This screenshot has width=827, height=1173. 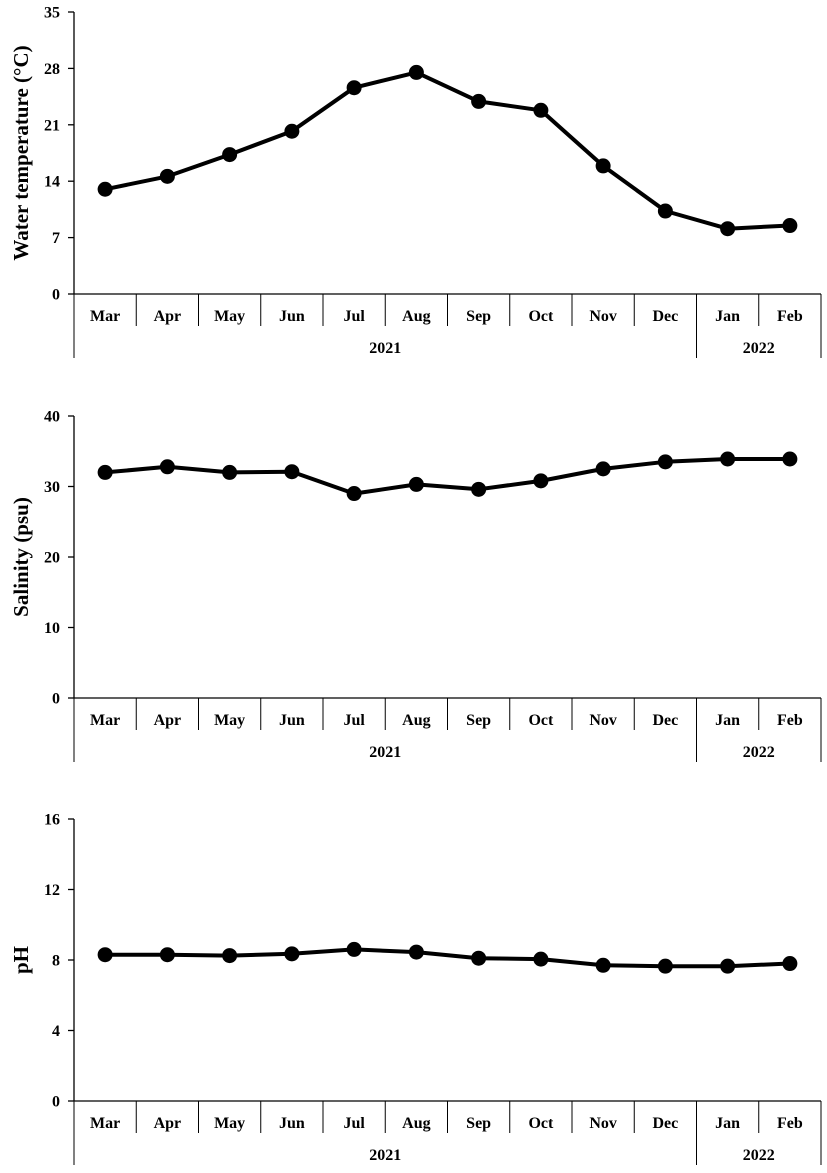 What do you see at coordinates (56, 1031) in the screenshot?
I see `y-tick-label: 4` at bounding box center [56, 1031].